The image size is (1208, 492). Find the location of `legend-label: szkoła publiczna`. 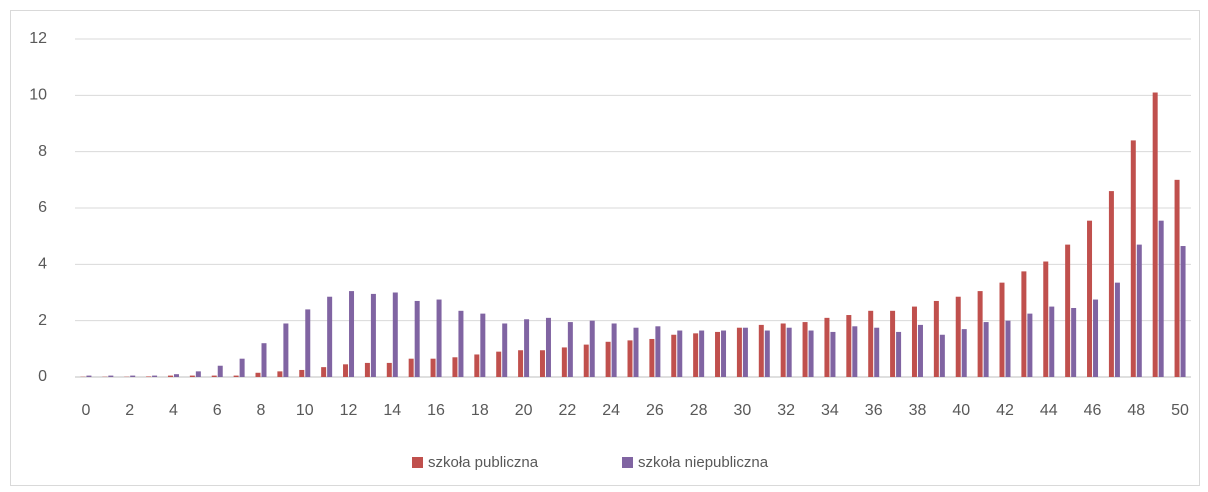

legend-label: szkoła publiczna is located at coordinates (483, 462).